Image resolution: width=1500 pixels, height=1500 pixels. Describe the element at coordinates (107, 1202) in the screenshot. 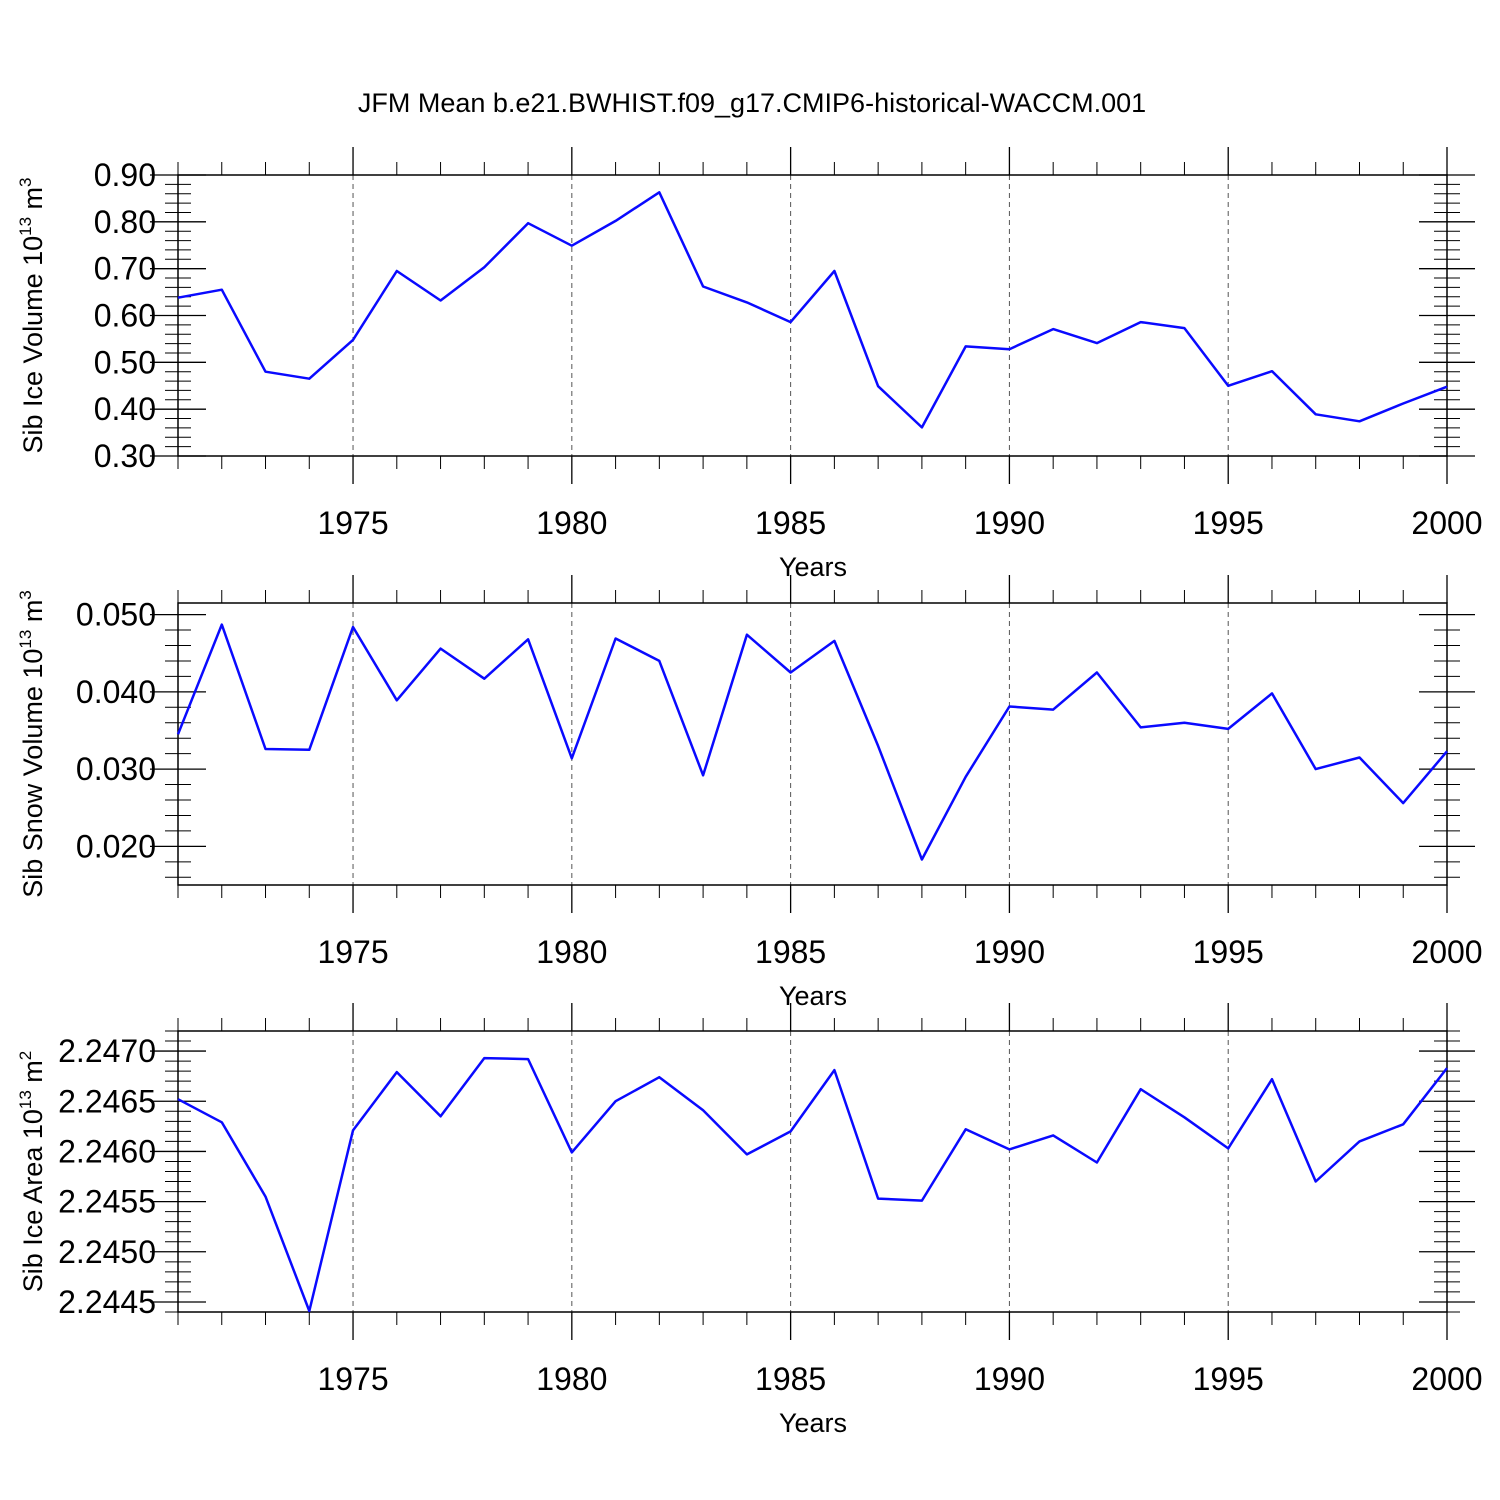

I see `y-tick-label: 2.2455` at that location.